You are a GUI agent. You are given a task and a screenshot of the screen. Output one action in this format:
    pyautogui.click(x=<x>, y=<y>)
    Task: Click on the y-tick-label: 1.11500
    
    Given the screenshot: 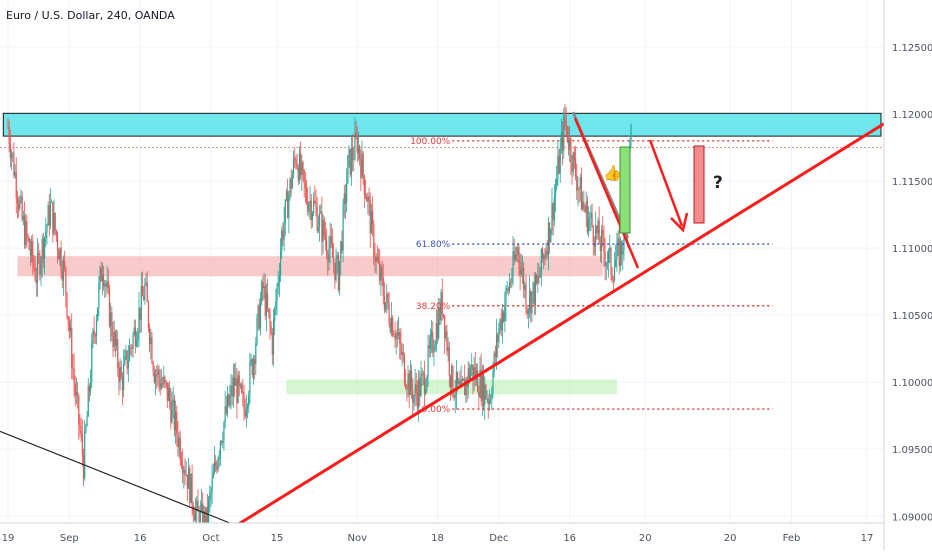 What is the action you would take?
    pyautogui.click(x=912, y=182)
    